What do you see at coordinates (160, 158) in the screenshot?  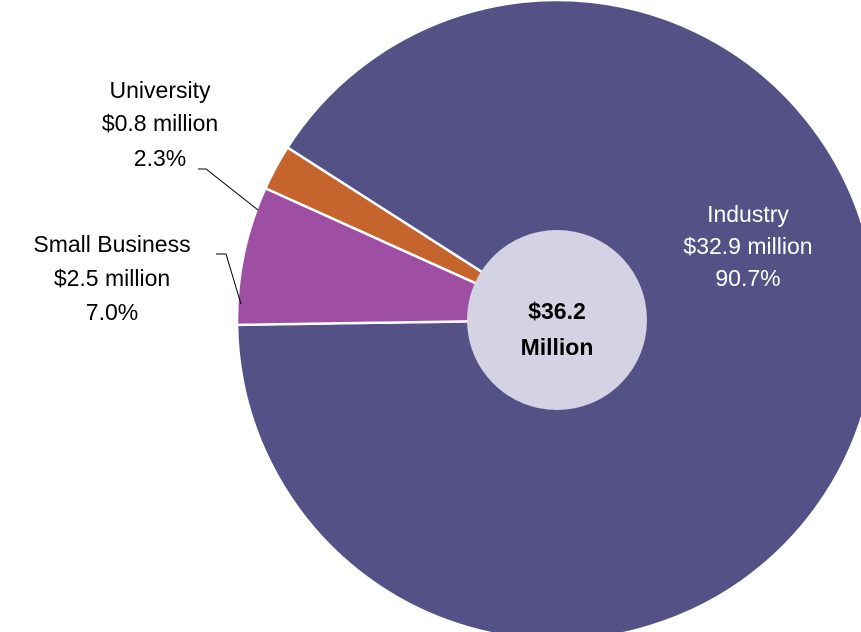 I see `university-label-percent: 2.3%` at bounding box center [160, 158].